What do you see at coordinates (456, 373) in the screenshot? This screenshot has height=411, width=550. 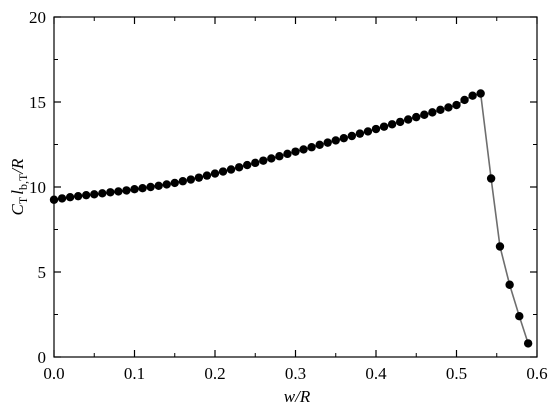 I see `x-tick-label: 0.5` at bounding box center [456, 373].